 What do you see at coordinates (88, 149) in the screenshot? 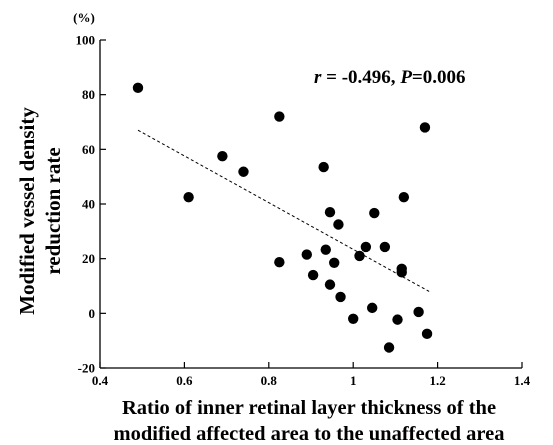
I see `y-tick-label: 60` at bounding box center [88, 149].